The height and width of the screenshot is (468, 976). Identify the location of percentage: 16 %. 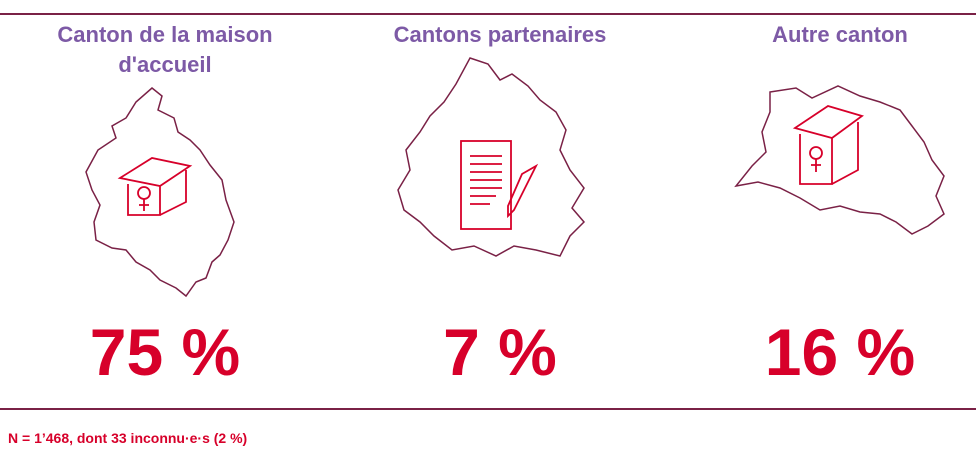
(840, 352).